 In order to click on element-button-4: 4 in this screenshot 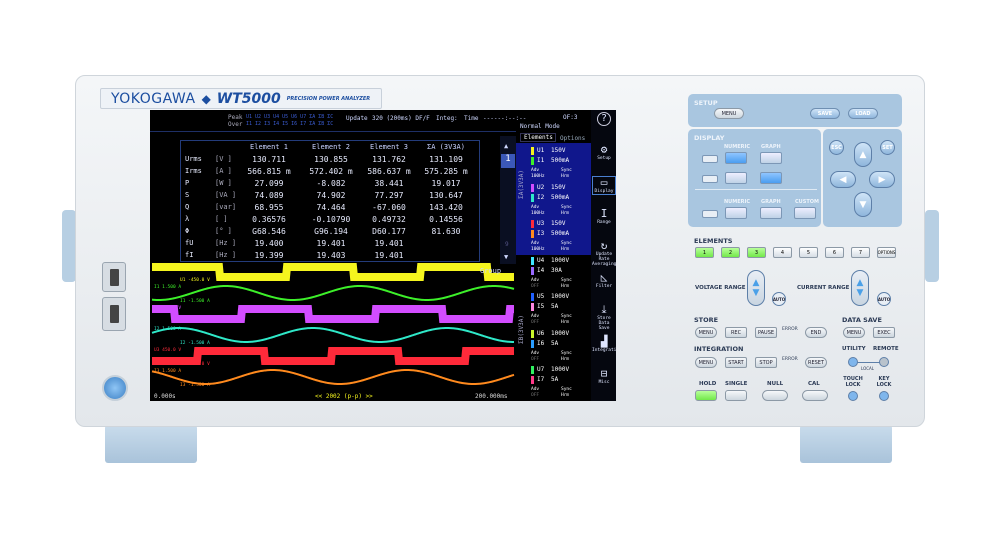, I will do `click(782, 252)`.